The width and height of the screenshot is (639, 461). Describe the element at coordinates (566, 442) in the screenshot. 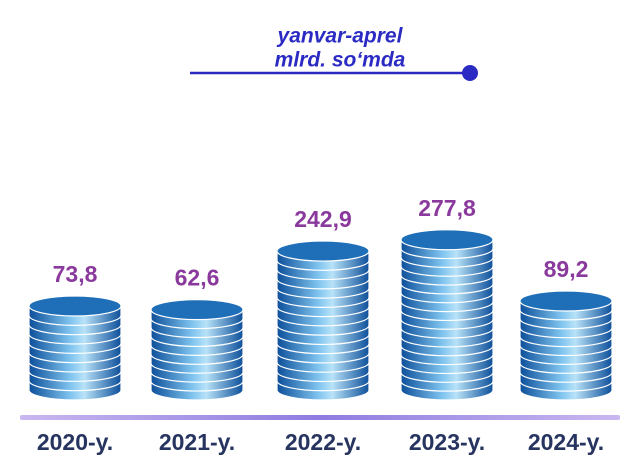

I see `x-tick-label: 2024-y.` at that location.